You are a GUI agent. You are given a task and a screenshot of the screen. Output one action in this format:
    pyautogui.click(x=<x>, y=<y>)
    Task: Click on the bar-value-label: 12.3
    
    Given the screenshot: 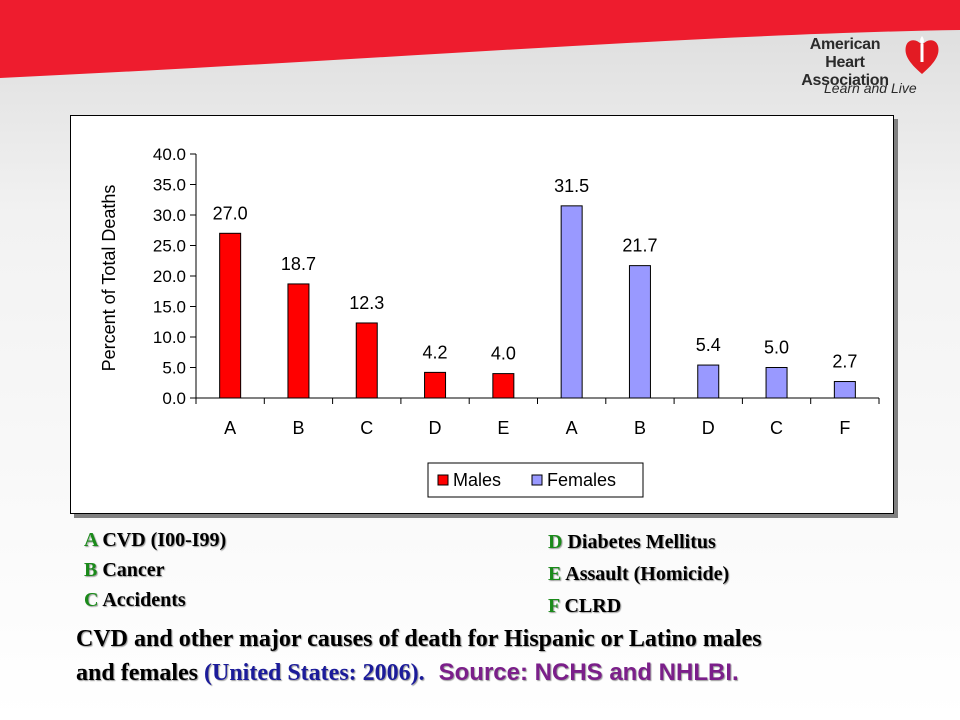 What is the action you would take?
    pyautogui.click(x=366, y=303)
    